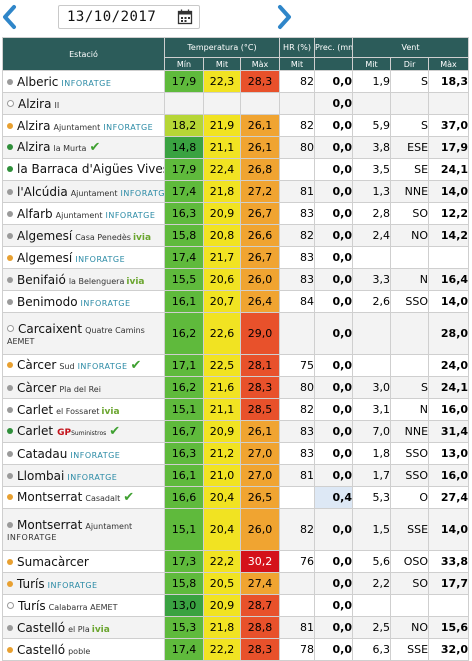  Describe the element at coordinates (32, 537) in the screenshot. I see `station-subname-line2: INFORATGE` at that location.